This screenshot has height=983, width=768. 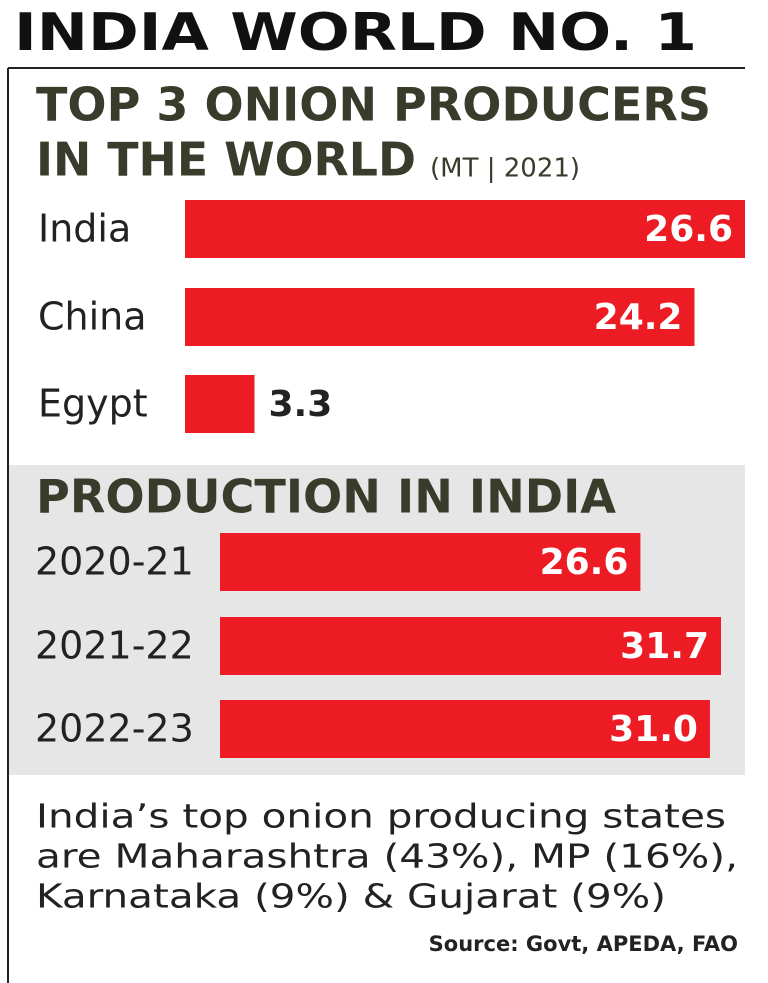 I want to click on category-label: Egypt, so click(x=93, y=404).